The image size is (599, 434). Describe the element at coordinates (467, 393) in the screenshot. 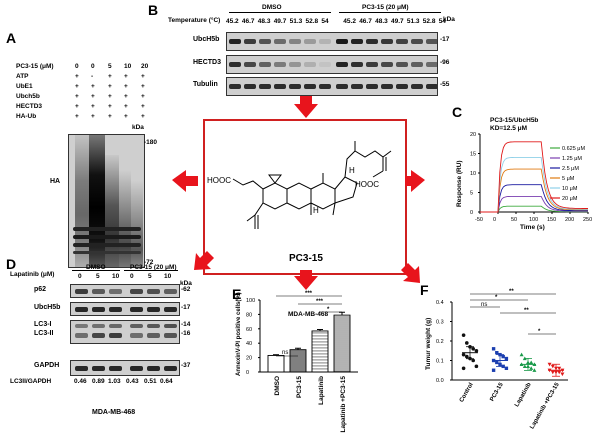

I see `panel-f-category: Control` at that location.